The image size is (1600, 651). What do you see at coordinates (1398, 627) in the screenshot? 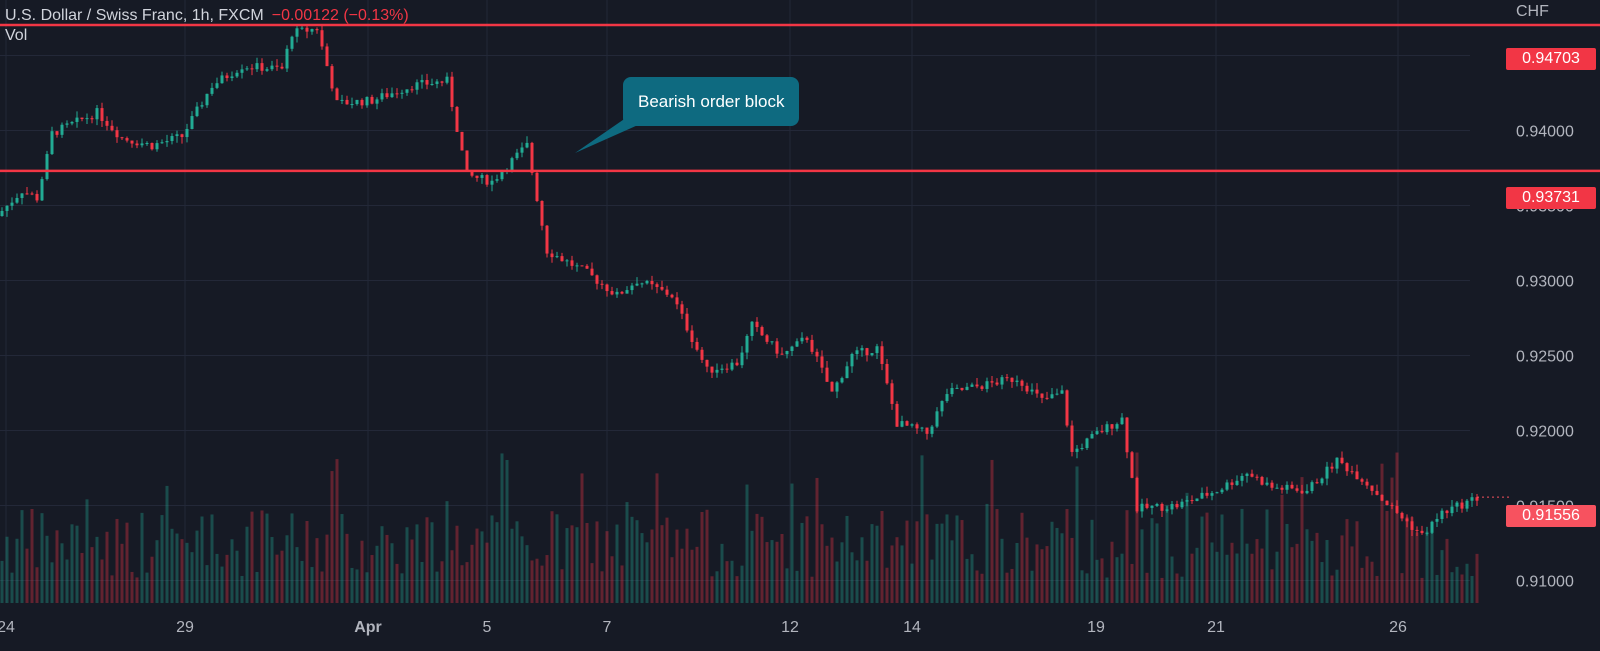
I see `x-tick-label: 26` at bounding box center [1398, 627].